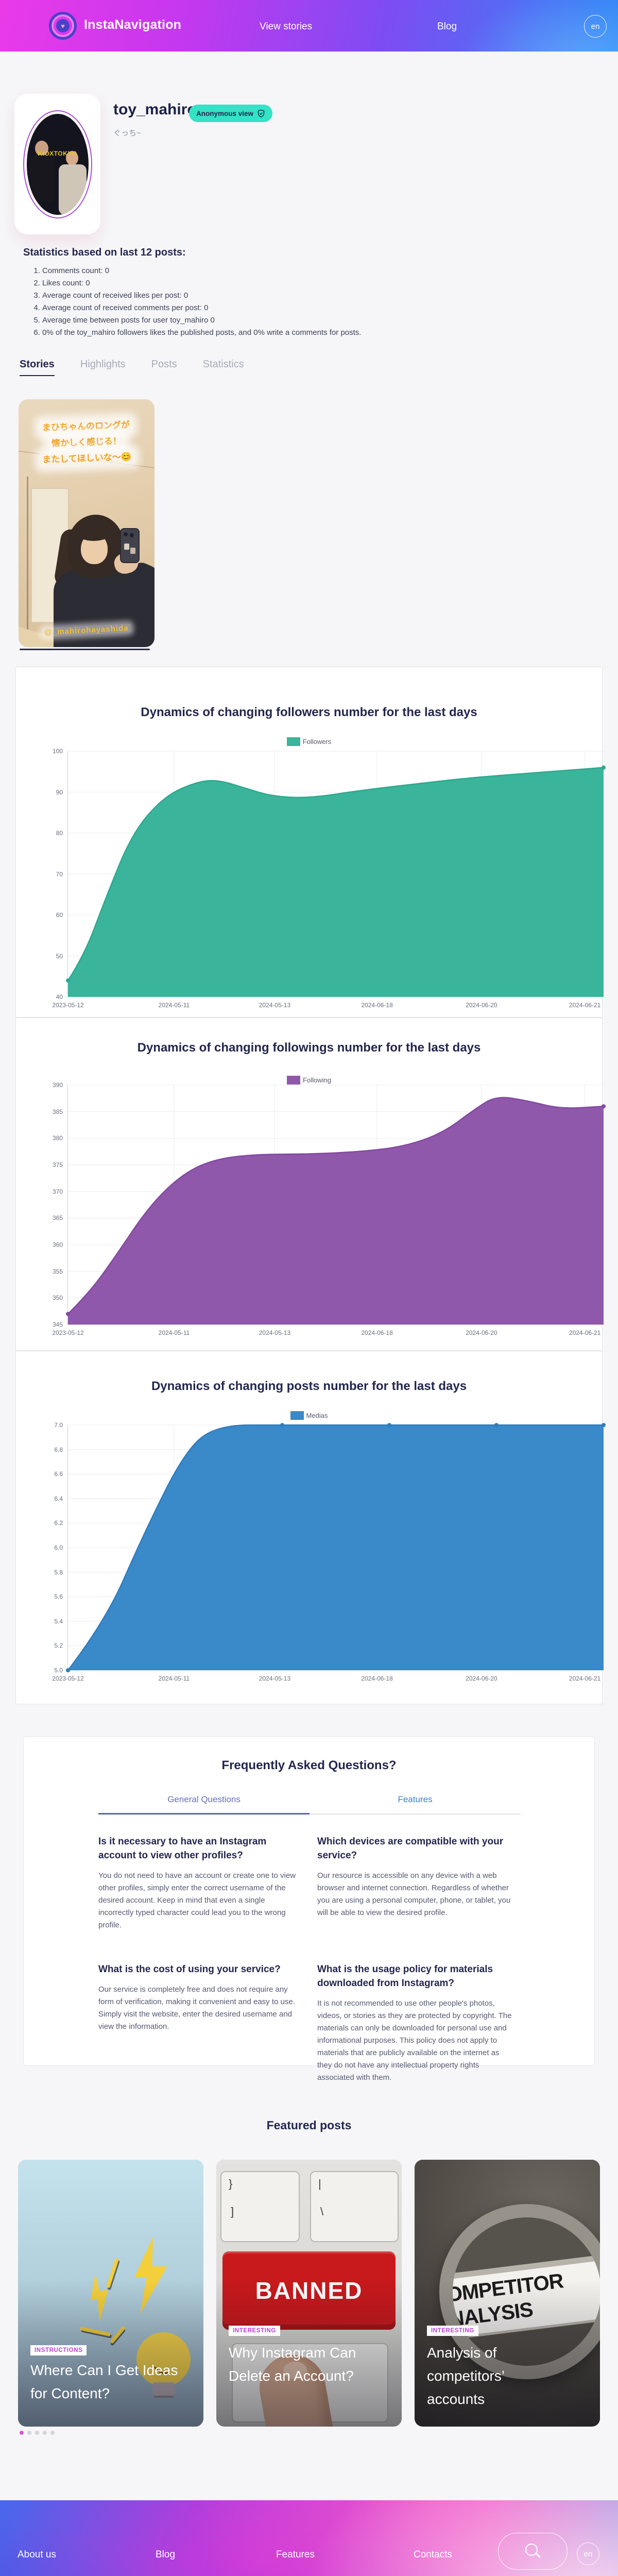 The width and height of the screenshot is (618, 2576). I want to click on profile-tabs: Stories Highlights Posts Statistics, so click(132, 367).